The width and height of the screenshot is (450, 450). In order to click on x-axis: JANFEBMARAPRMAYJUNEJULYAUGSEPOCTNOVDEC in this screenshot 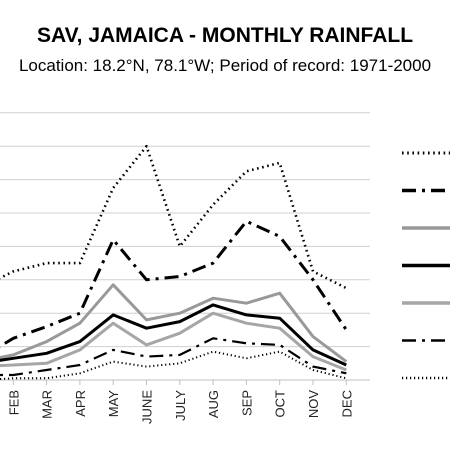, I will do `click(185, 401)`.